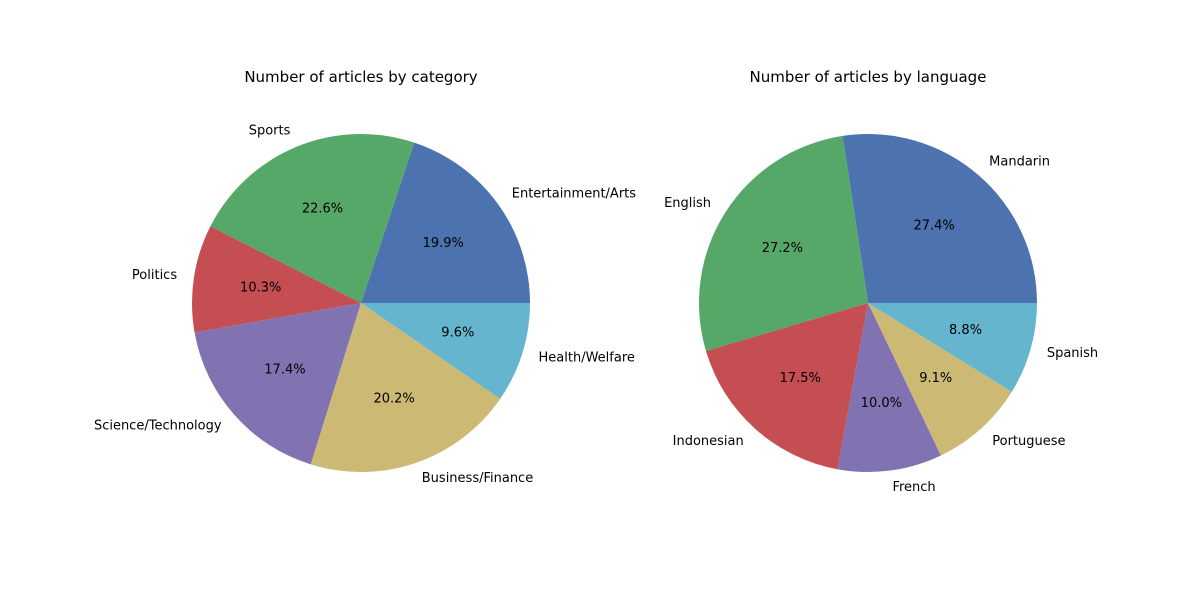 The height and width of the screenshot is (600, 1200). What do you see at coordinates (446, 351) in the screenshot?
I see `pie-slice-health-welfare` at bounding box center [446, 351].